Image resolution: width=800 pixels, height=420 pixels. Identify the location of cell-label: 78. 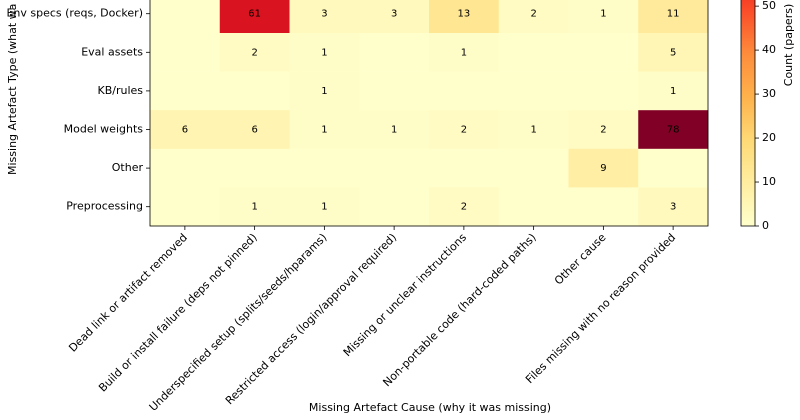
(673, 130).